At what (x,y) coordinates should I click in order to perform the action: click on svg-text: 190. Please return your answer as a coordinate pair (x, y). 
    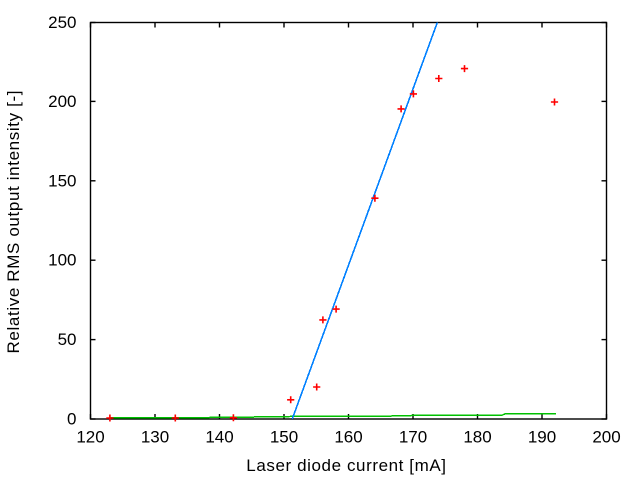
    Looking at the image, I should click on (542, 437).